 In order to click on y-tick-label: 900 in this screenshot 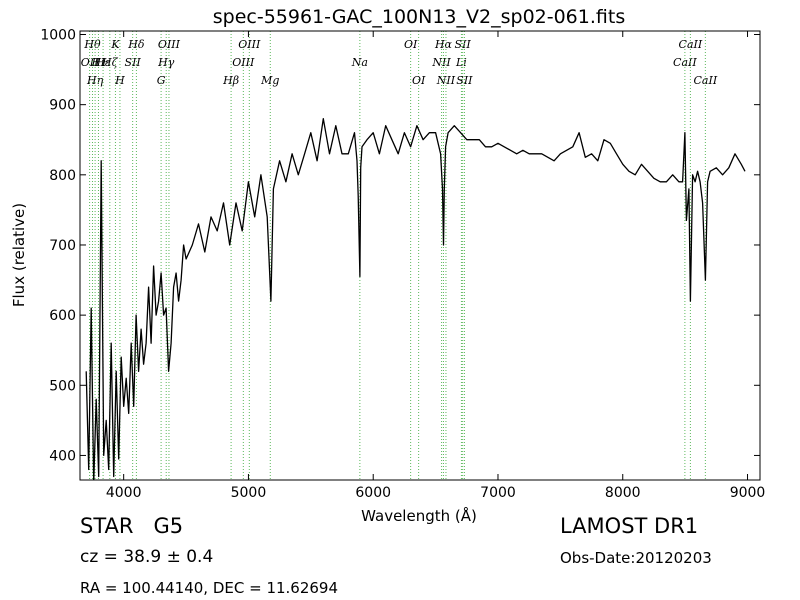, I will do `click(62, 106)`.